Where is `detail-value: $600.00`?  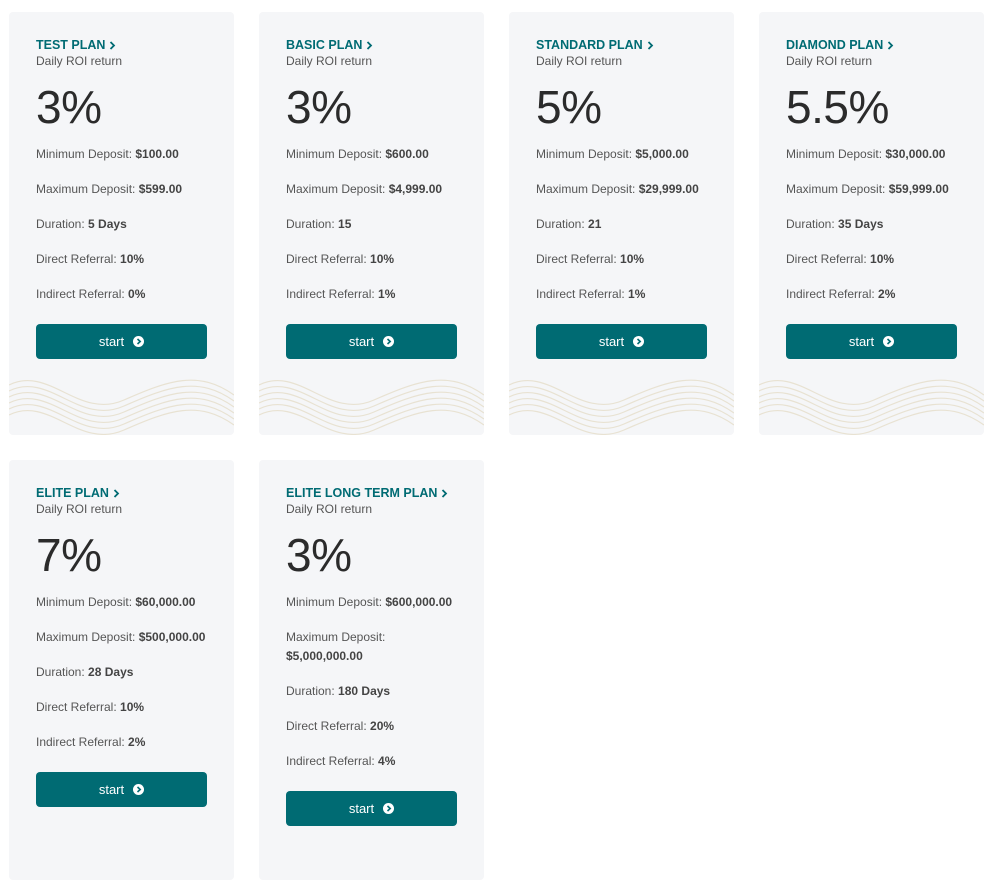 detail-value: $600.00 is located at coordinates (407, 154).